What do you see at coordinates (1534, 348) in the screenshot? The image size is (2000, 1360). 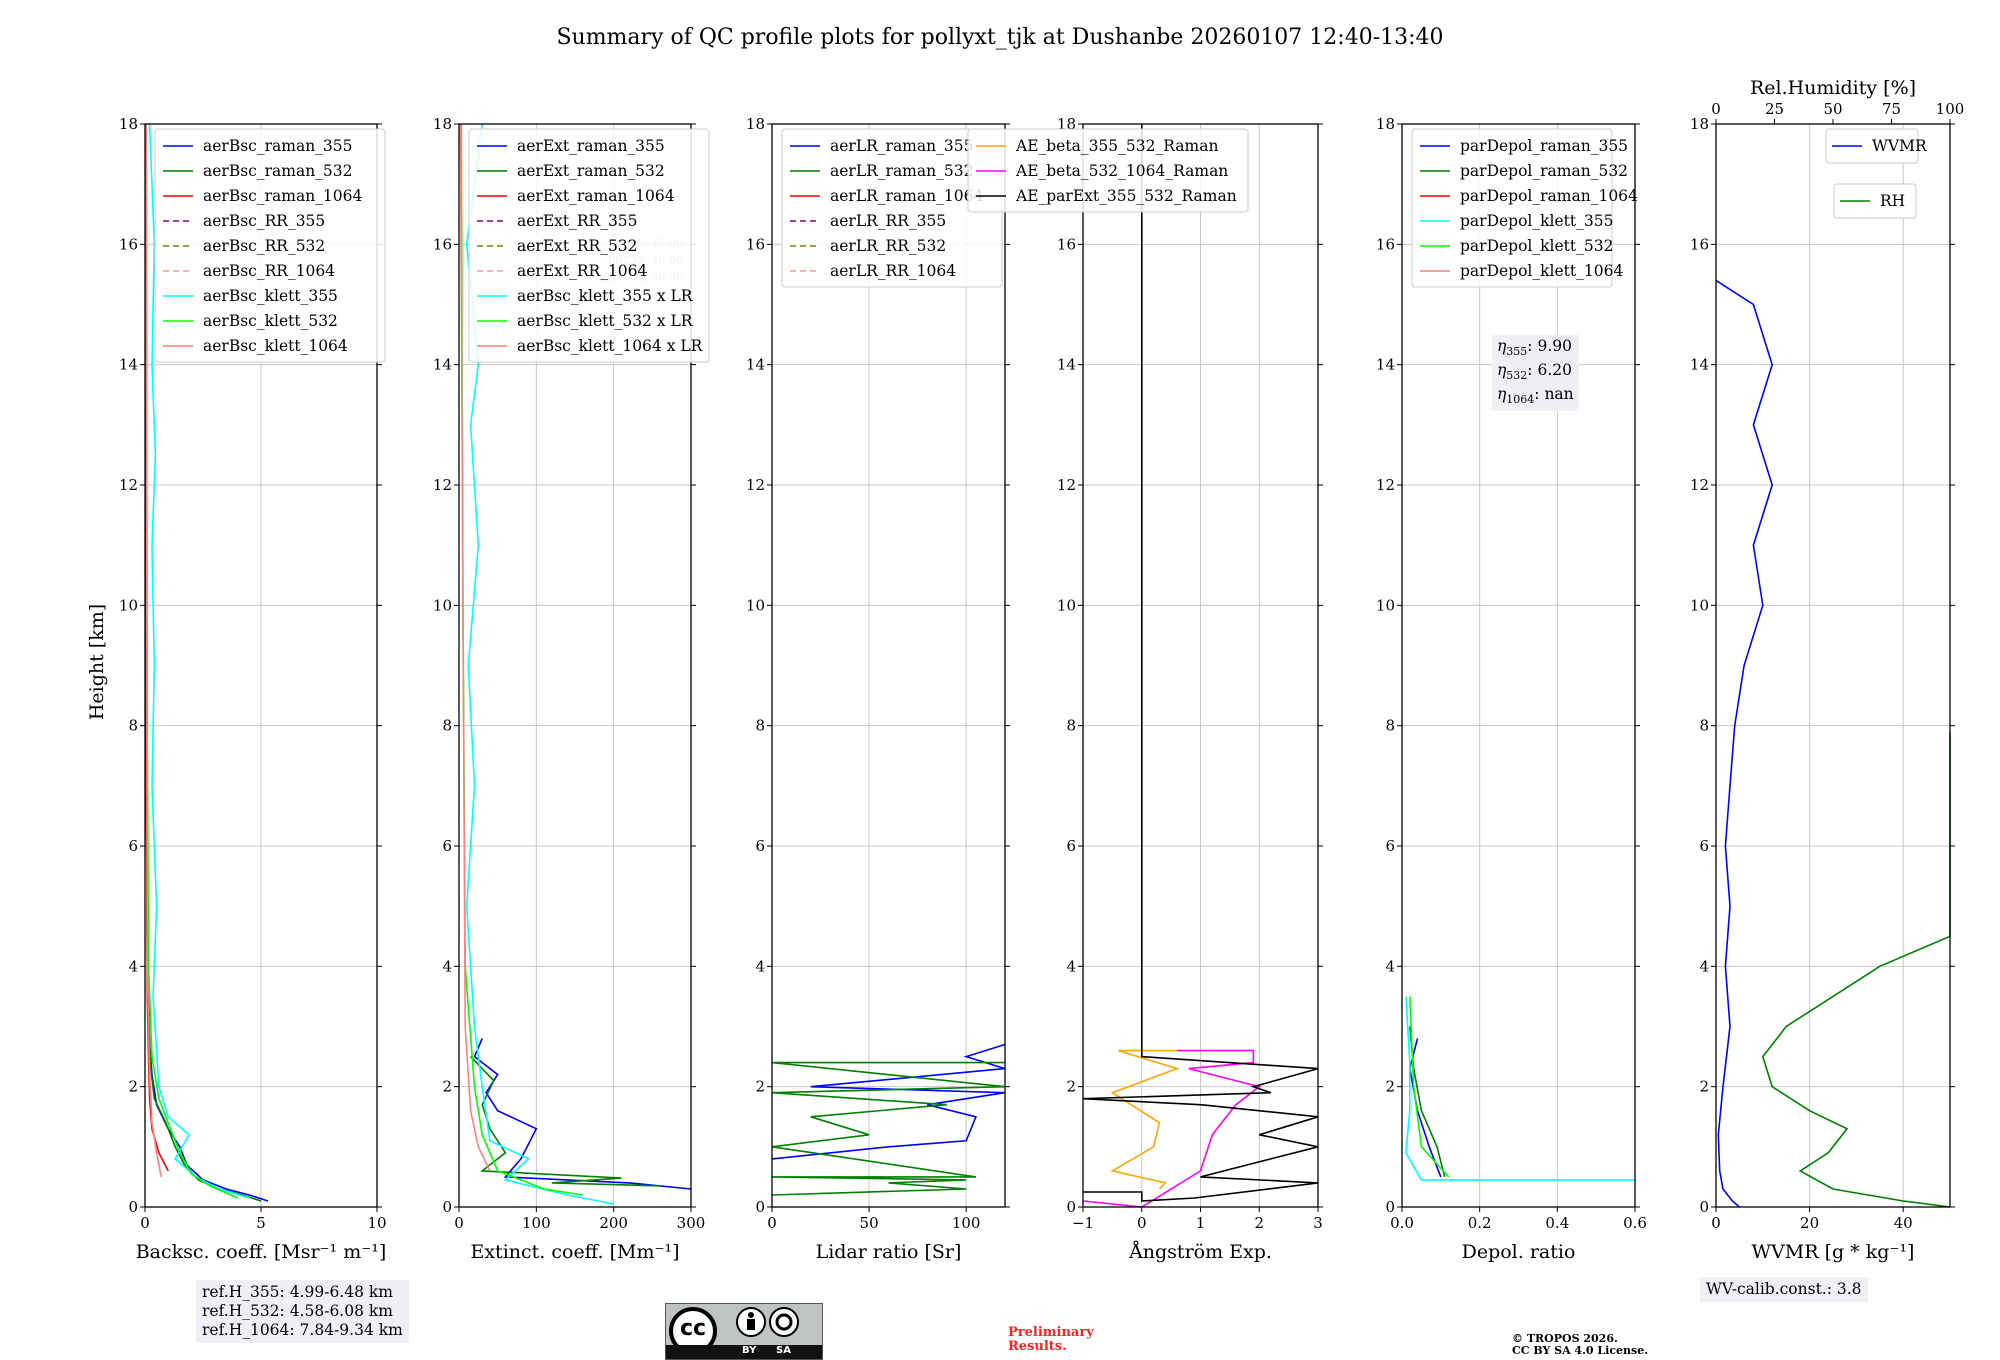 I see `eta-355: η355: 9.90` at bounding box center [1534, 348].